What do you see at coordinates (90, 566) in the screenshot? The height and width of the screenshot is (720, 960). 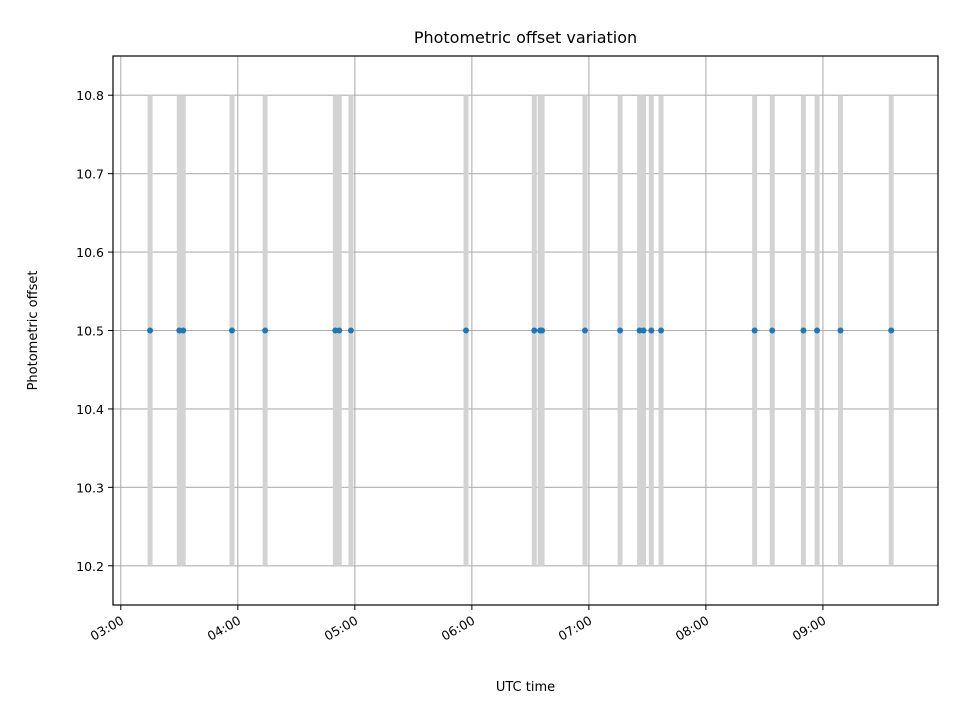 I see `y-tick-label: 10.2` at bounding box center [90, 566].